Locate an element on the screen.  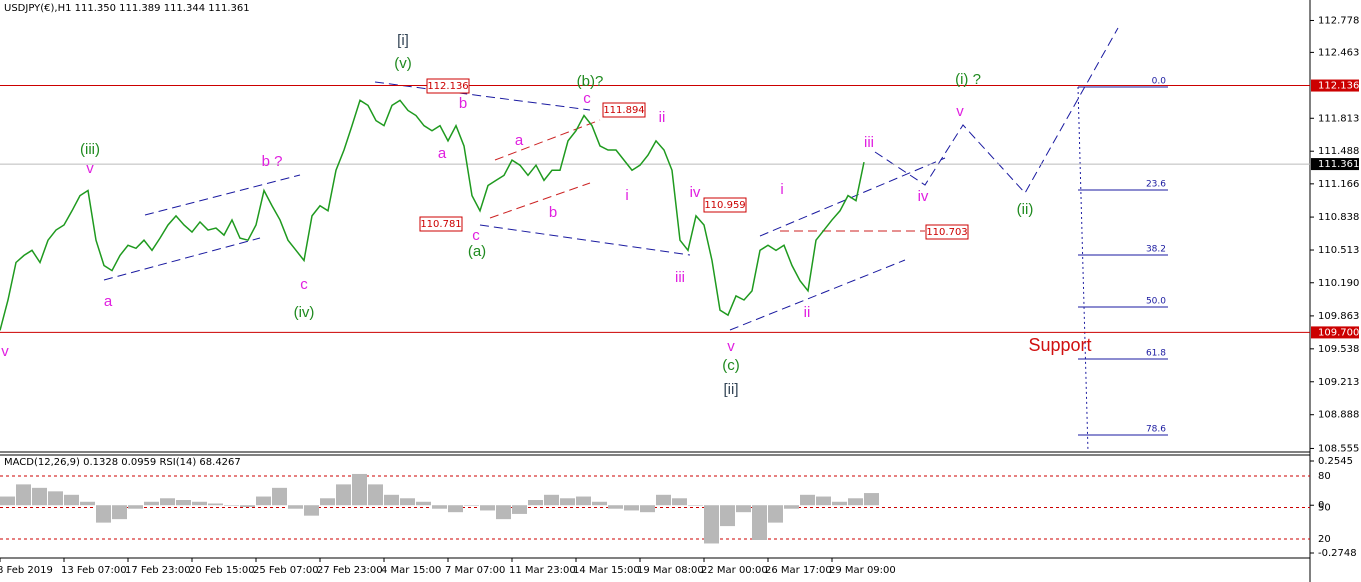
y-tick-label: 109.213 is located at coordinates (1338, 382).